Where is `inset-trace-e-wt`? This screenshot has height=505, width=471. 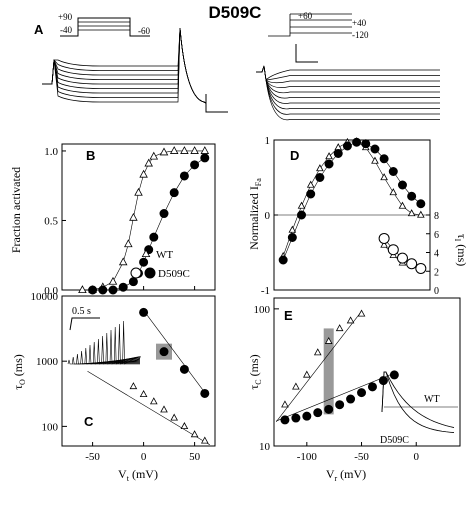
inset-trace-e-wt is located at coordinates (418, 399).